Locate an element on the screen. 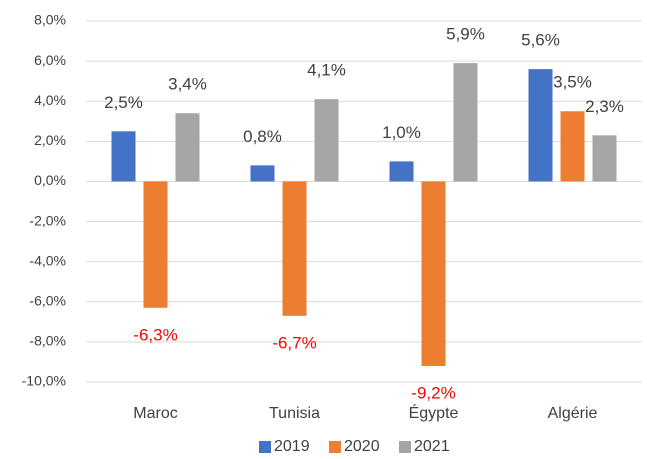  data-label: 1,0% is located at coordinates (401, 132).